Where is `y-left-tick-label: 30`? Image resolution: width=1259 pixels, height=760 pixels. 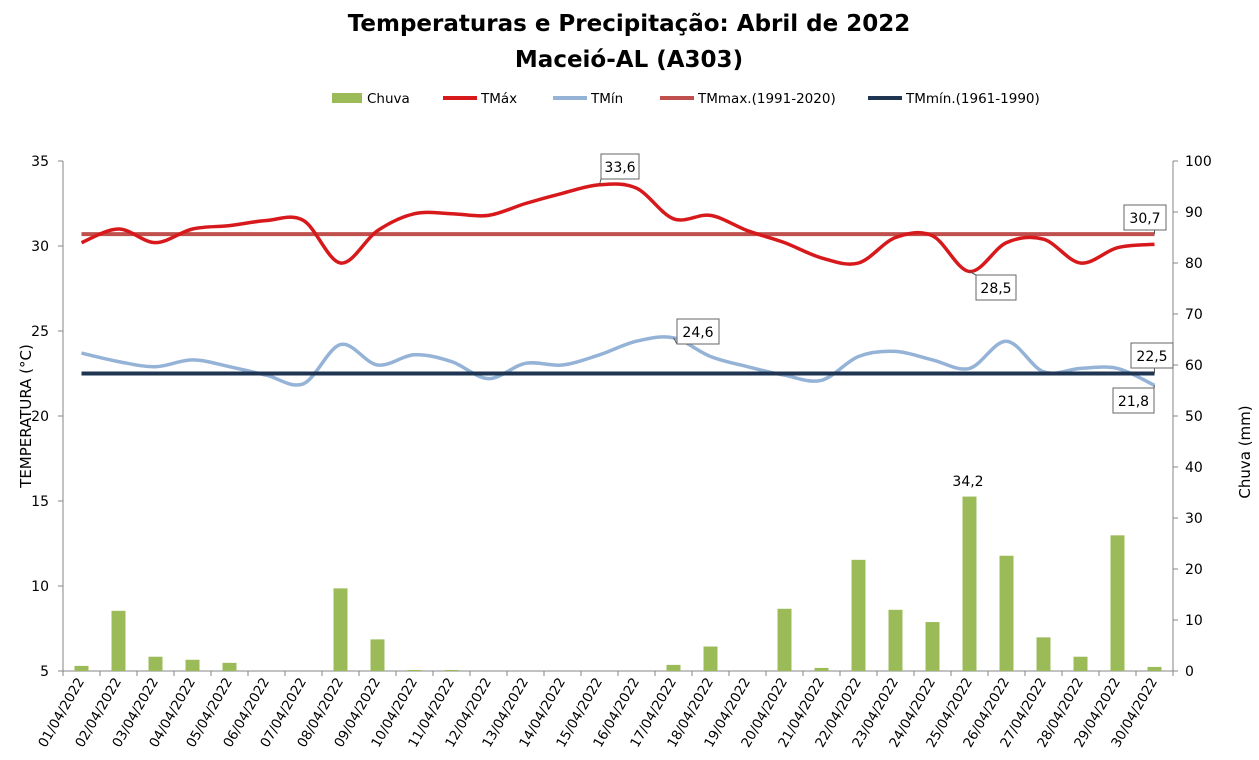
y-left-tick-label: 30 is located at coordinates (40, 247).